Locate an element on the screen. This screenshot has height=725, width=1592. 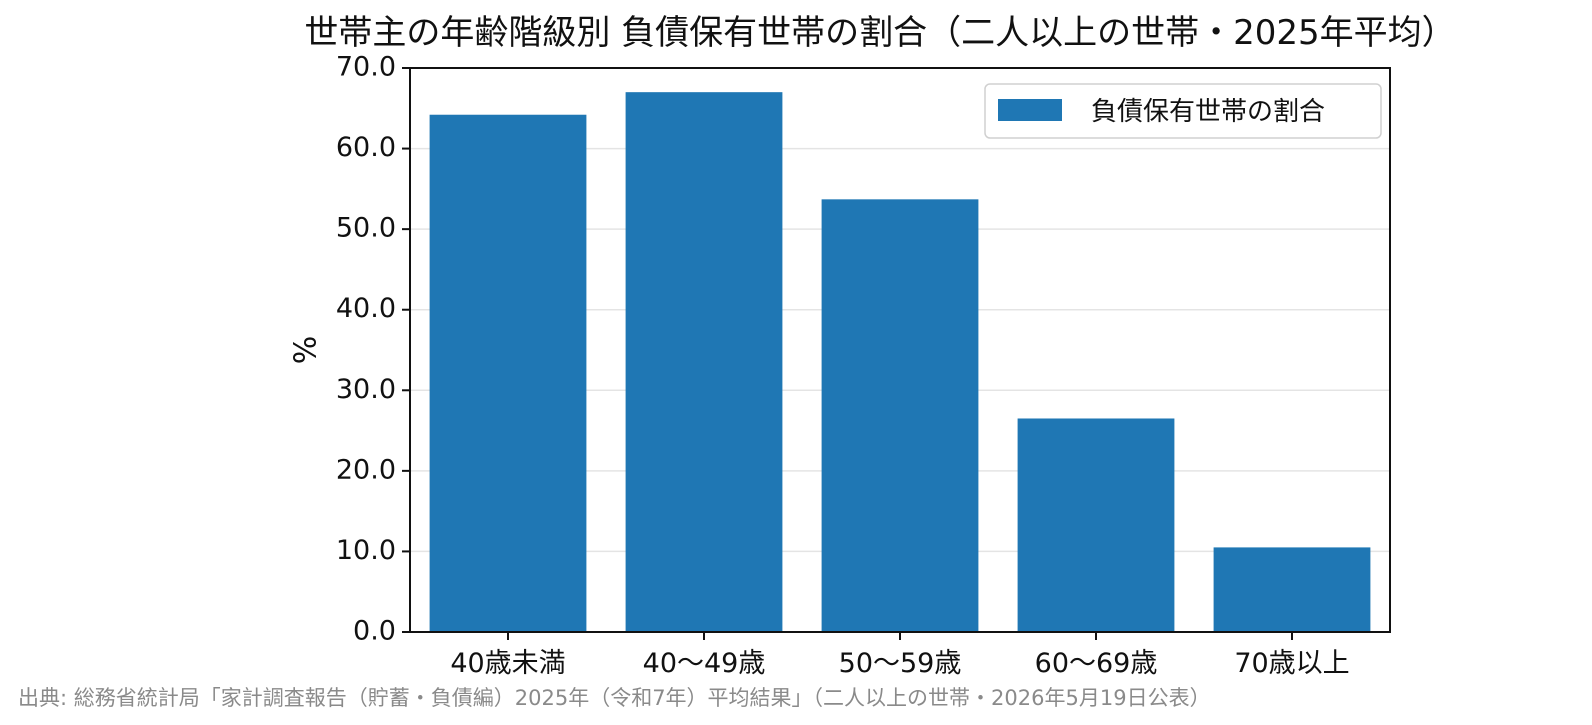
legend-box is located at coordinates (1183, 111).